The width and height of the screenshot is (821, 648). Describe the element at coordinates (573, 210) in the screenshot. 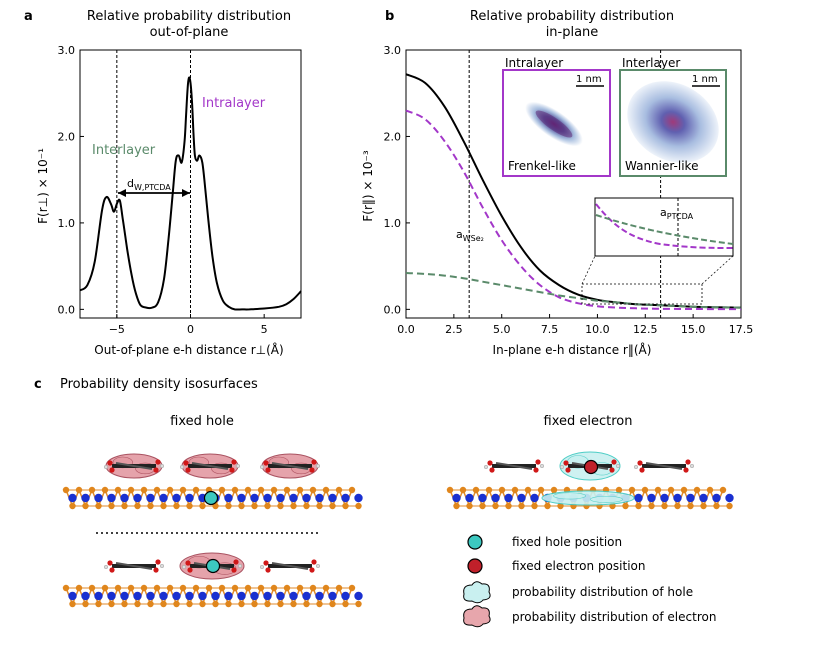

I see `series-intralayer-line` at that location.